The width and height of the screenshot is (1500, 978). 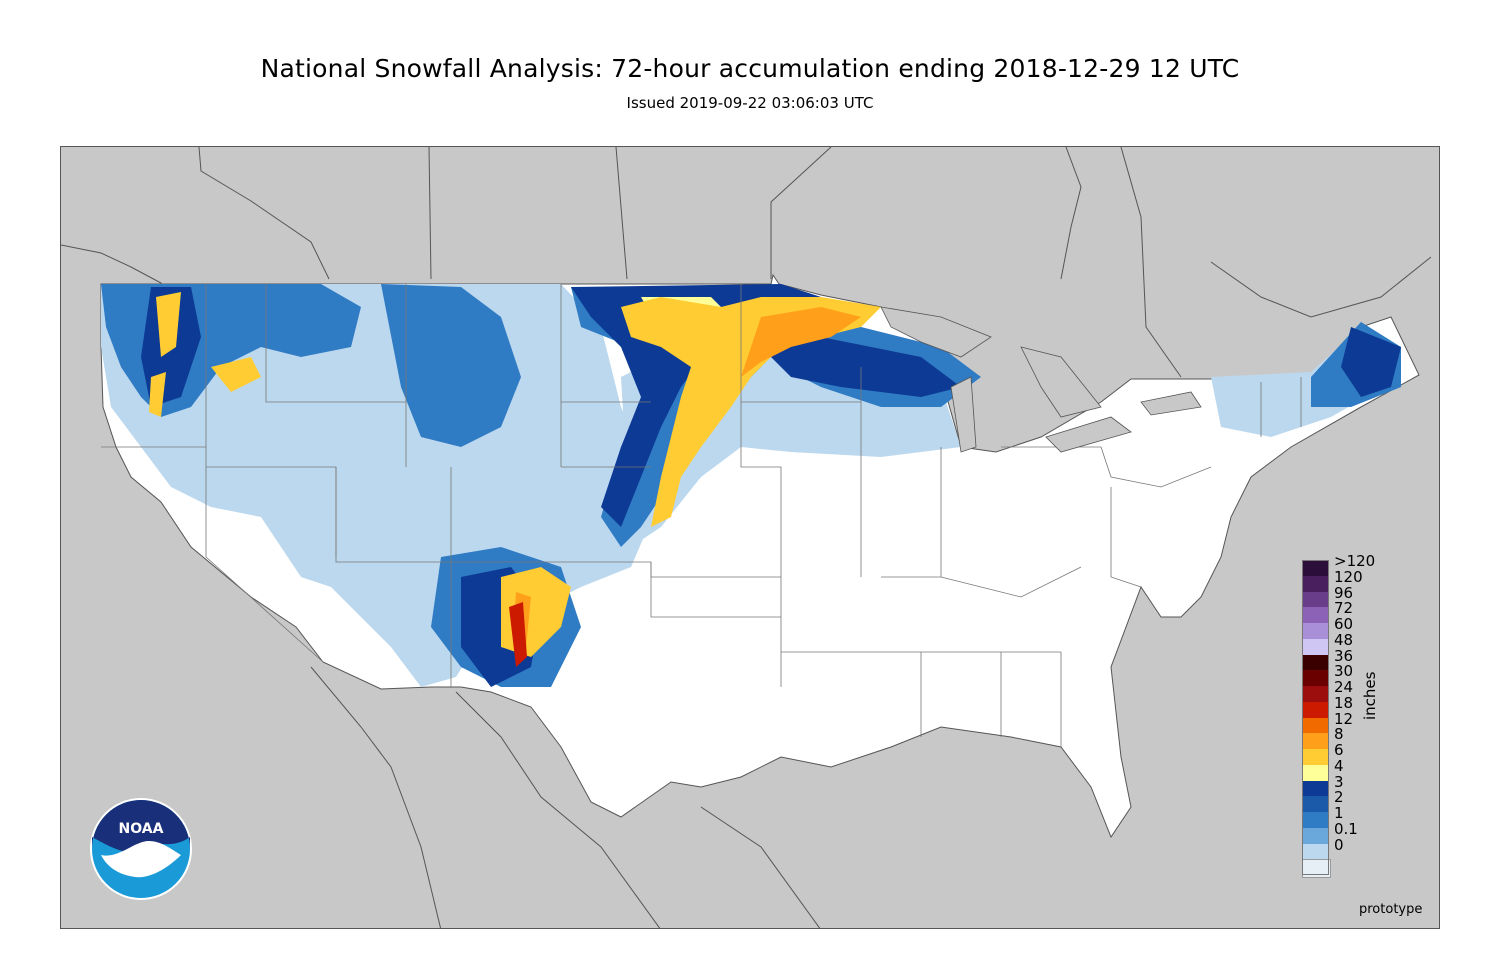 What do you see at coordinates (1344, 671) in the screenshot?
I see `legend-label: 30` at bounding box center [1344, 671].